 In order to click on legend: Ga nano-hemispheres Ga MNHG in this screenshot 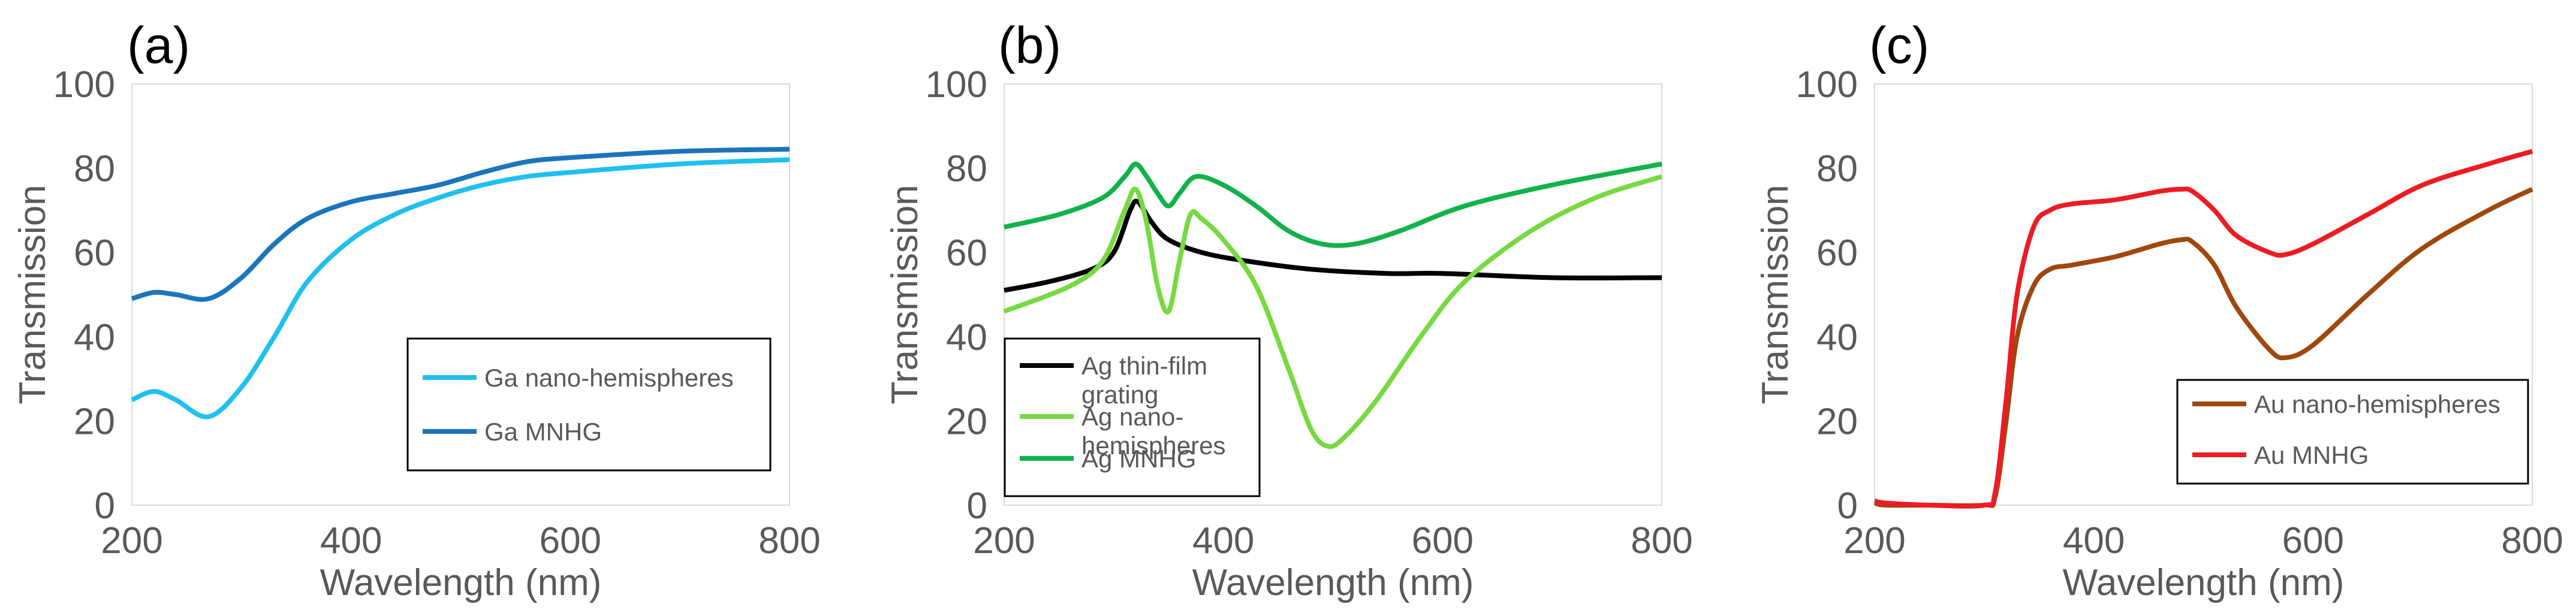, I will do `click(589, 404)`.